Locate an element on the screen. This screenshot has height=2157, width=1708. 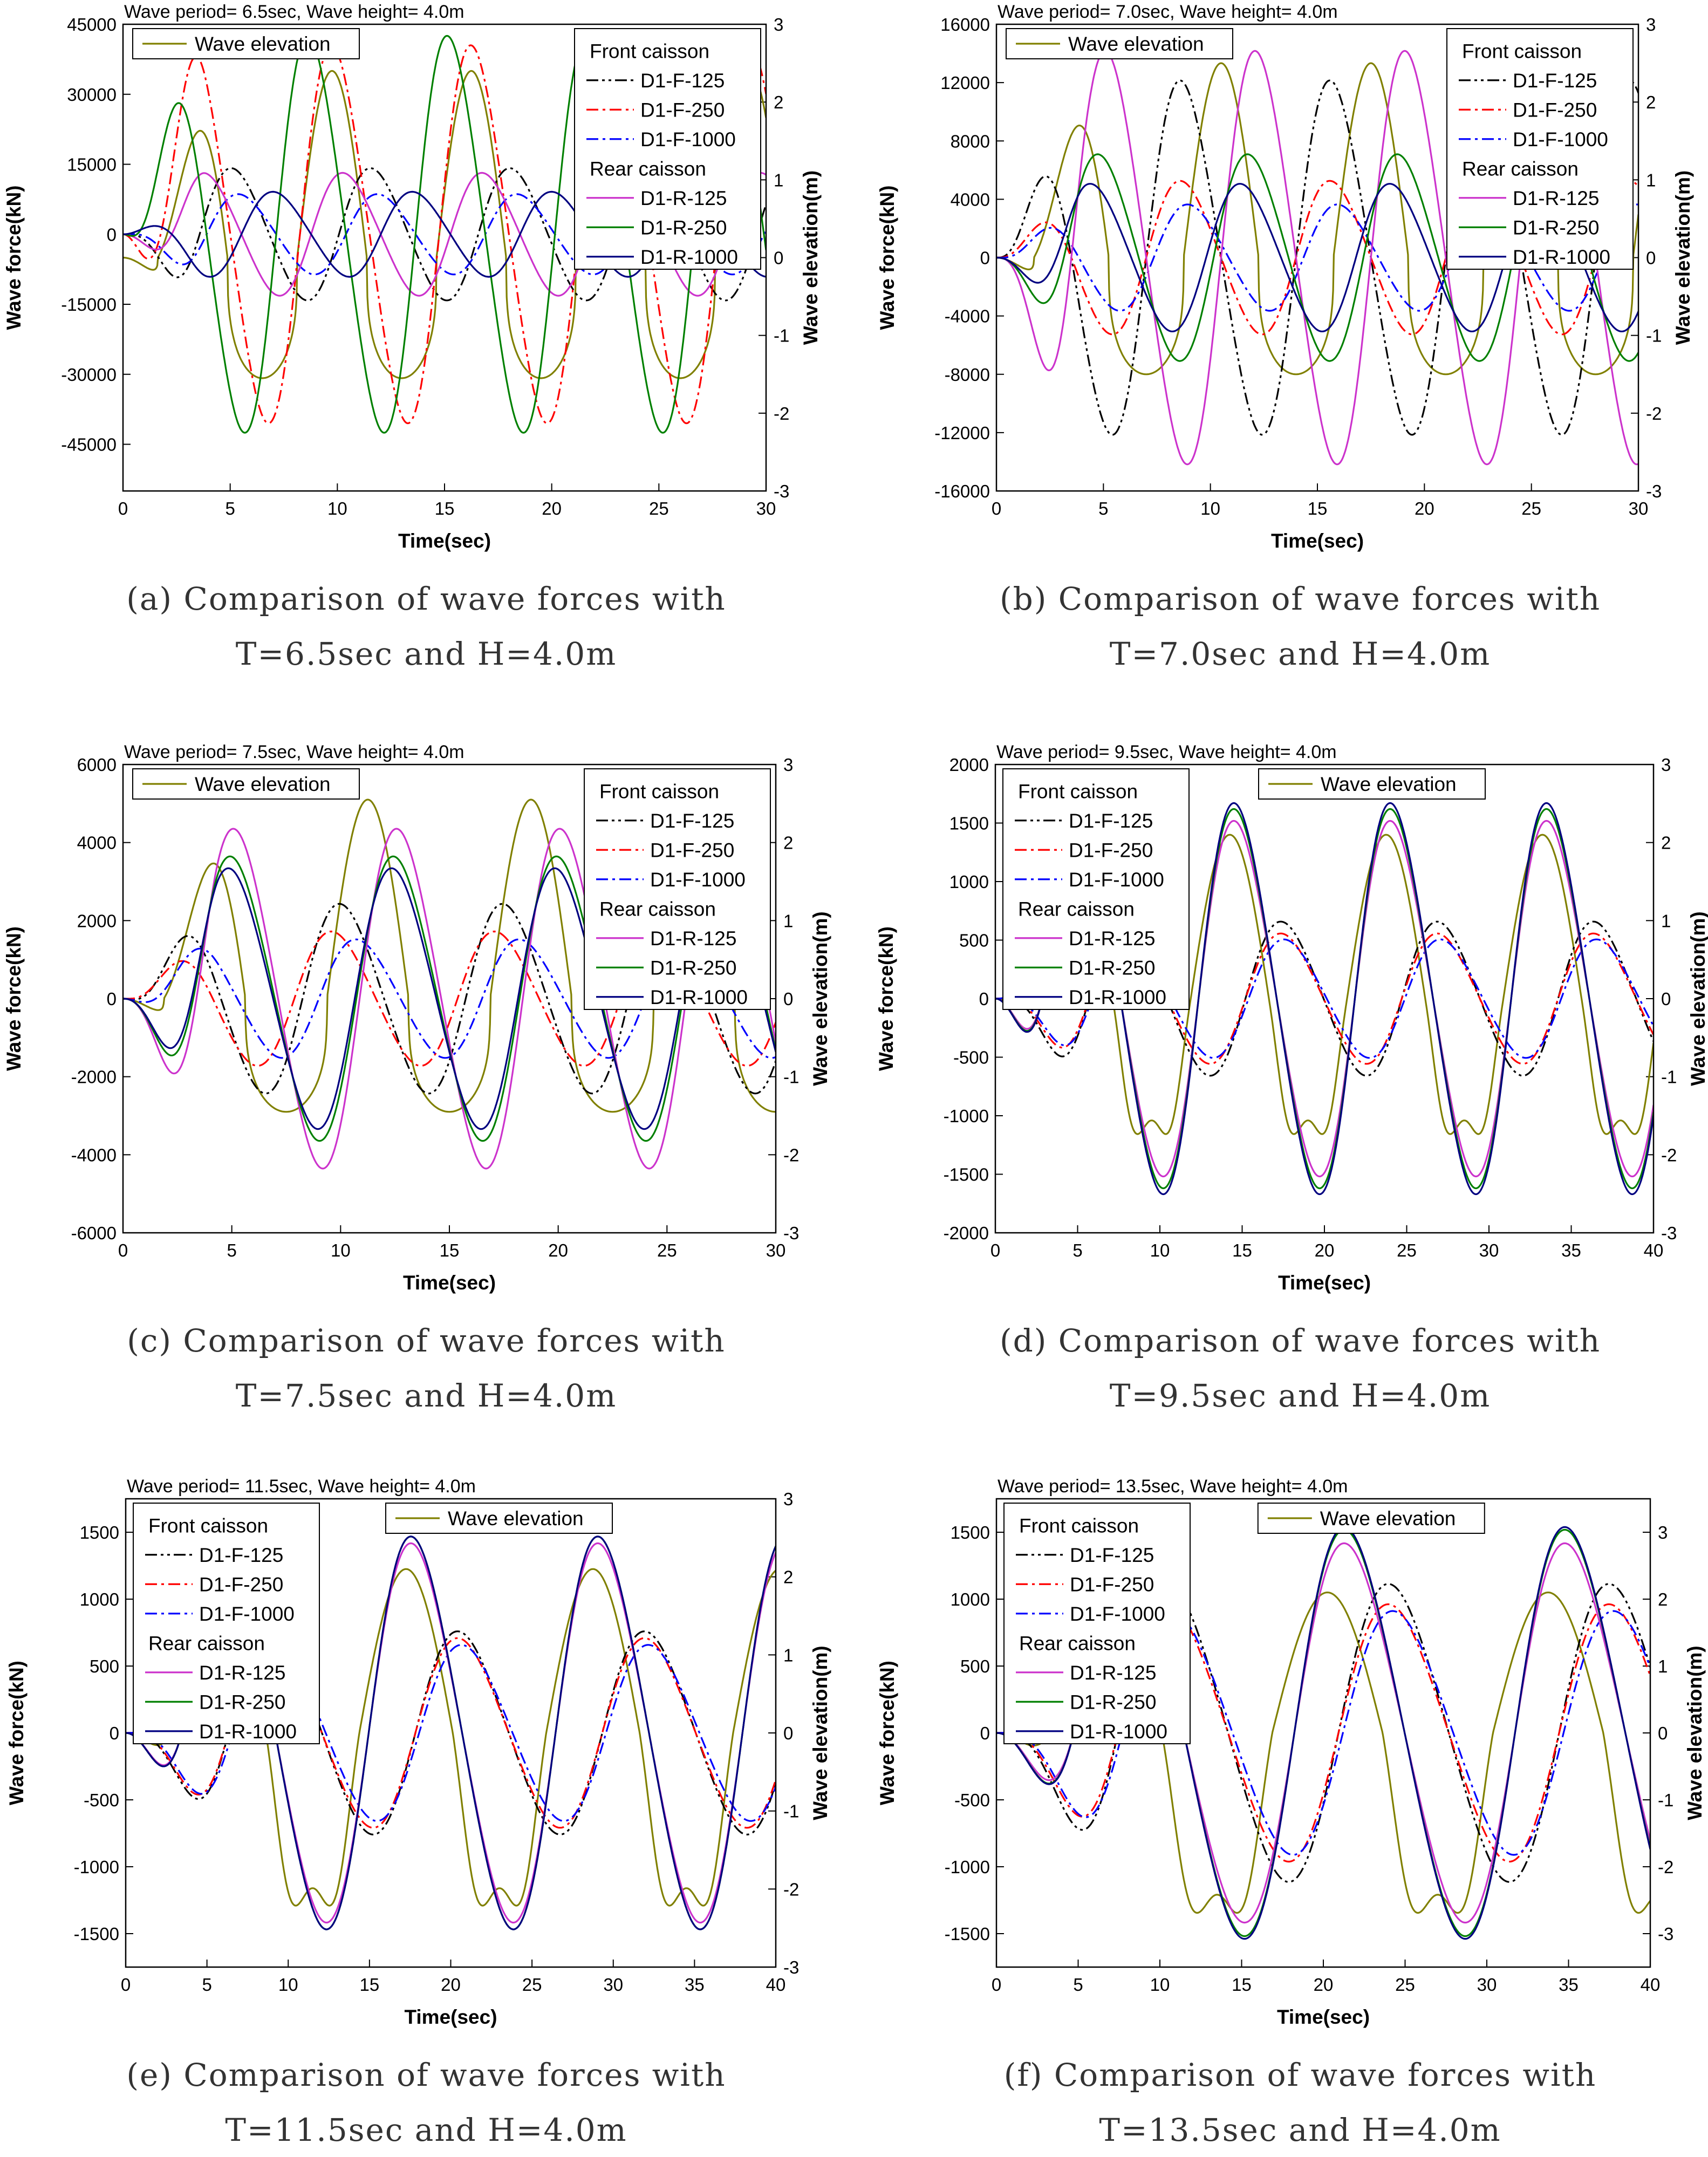
chart-title: Wave period= 7.5sec, Wave height= 4.0m is located at coordinates (294, 752).